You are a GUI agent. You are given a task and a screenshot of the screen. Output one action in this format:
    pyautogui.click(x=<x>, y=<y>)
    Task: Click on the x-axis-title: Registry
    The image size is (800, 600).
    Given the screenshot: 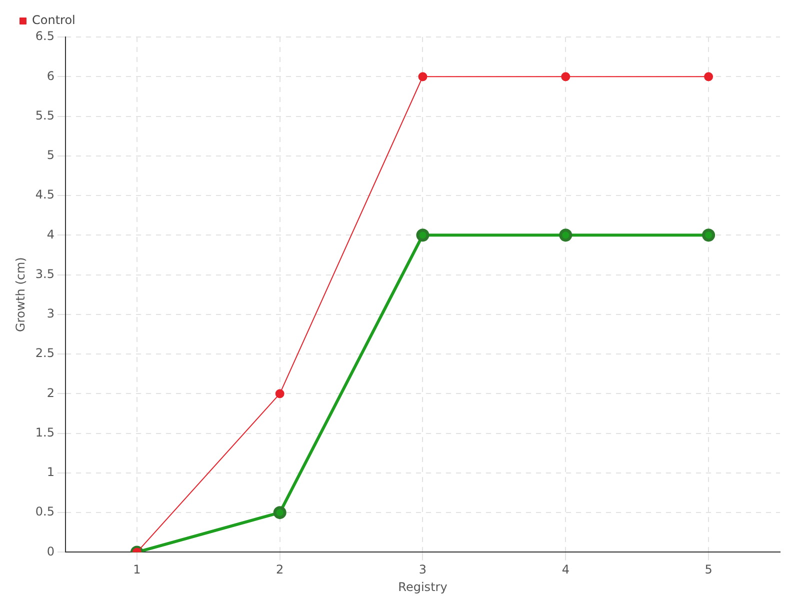 What is the action you would take?
    pyautogui.click(x=423, y=587)
    